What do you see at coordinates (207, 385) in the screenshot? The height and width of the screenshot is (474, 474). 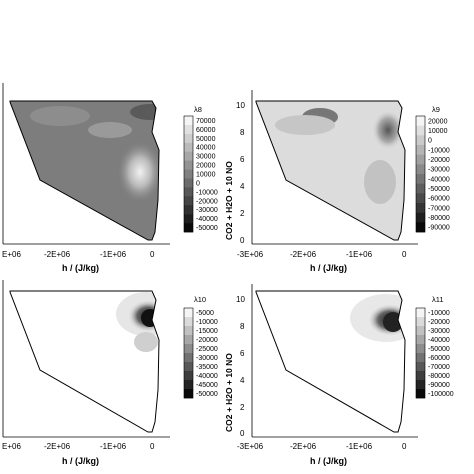 I see `colorbar-tick: -45000` at bounding box center [207, 385].